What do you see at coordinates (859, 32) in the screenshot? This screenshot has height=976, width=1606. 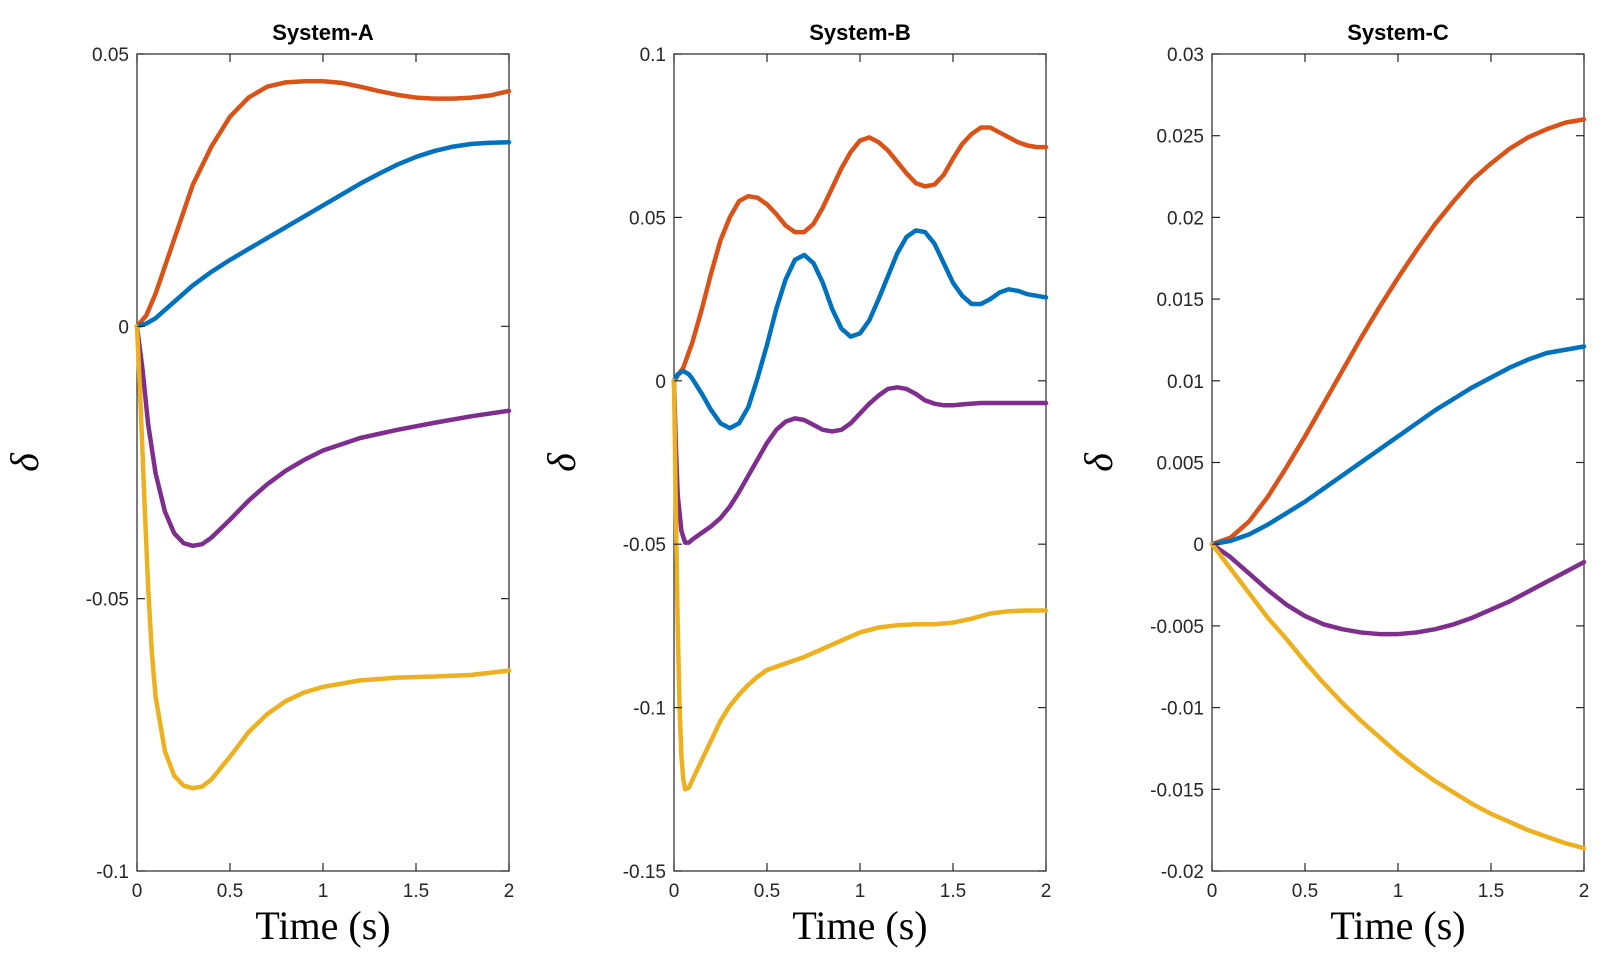 I see `panel-title: System-B` at bounding box center [859, 32].